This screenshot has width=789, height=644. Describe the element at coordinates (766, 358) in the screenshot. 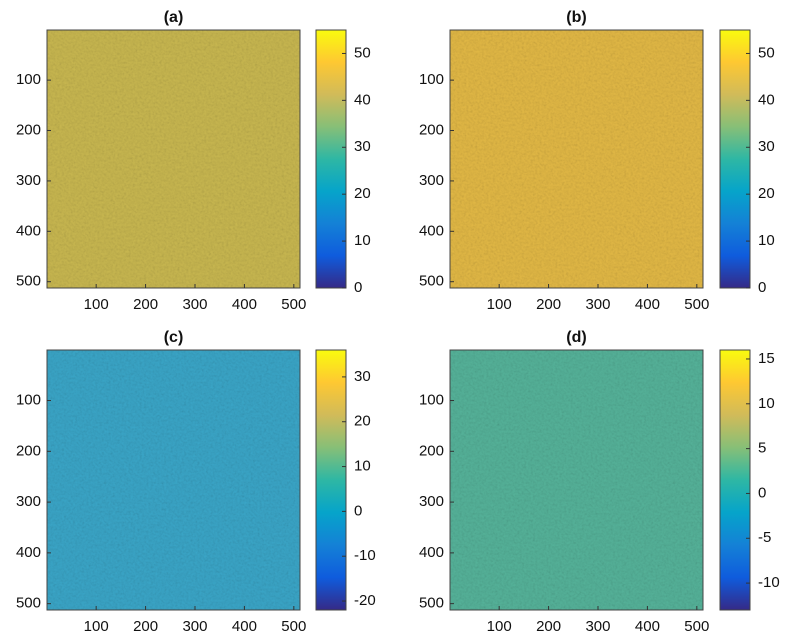

I see `colorbar-tick-label: 15` at that location.